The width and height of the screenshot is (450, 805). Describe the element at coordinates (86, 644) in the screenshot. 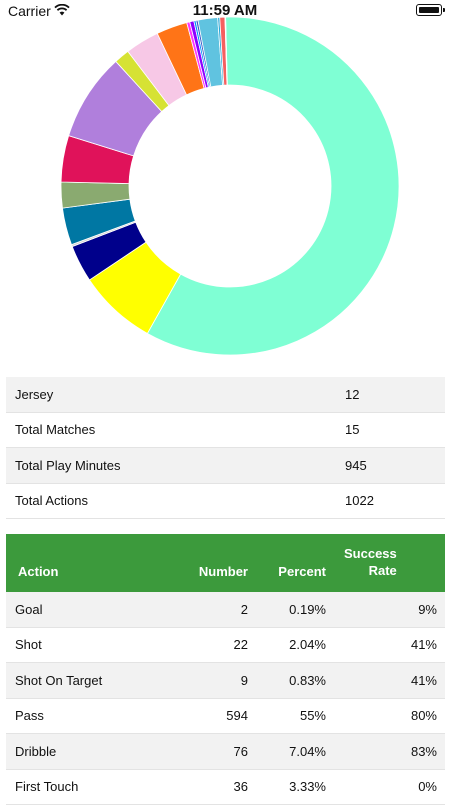

I see `cell-action: Shot` at that location.